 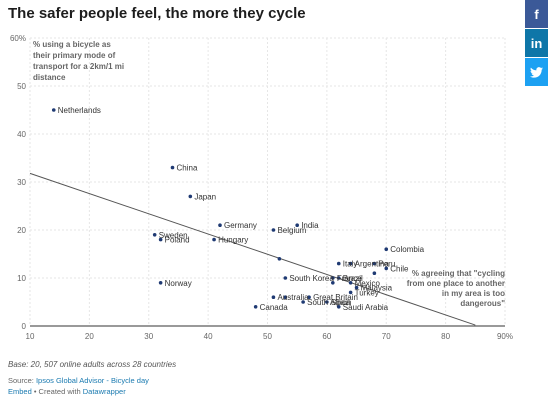 What do you see at coordinates (386, 336) in the screenshot?
I see `x-tick-label: 70` at bounding box center [386, 336].